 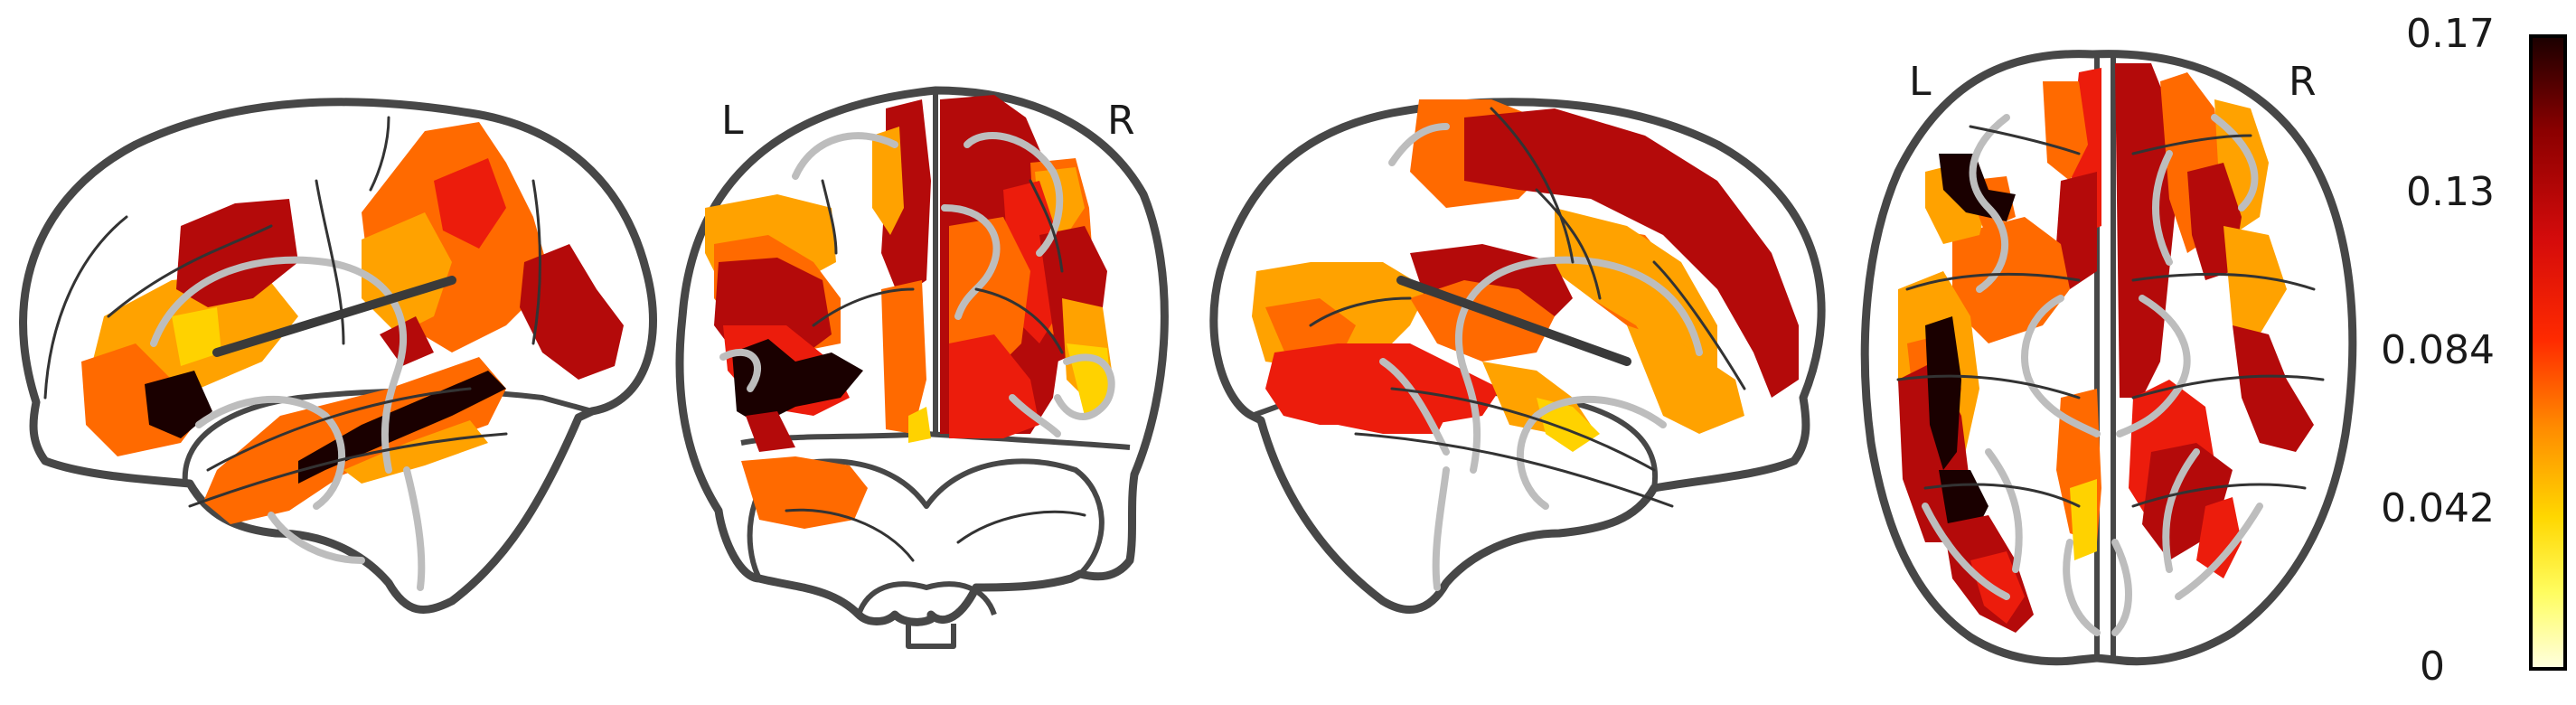 What do you see at coordinates (2438, 350) in the screenshot?
I see `colorbar-tick-label: 0.084` at bounding box center [2438, 350].